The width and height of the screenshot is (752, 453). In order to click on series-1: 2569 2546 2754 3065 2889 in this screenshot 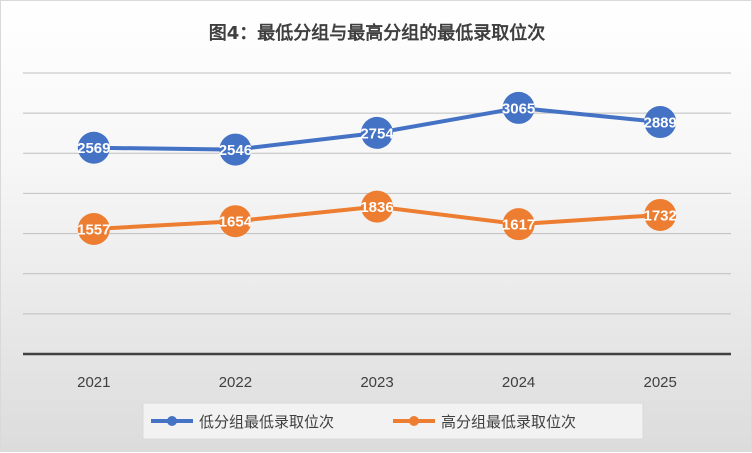, I will do `click(377, 128)`.